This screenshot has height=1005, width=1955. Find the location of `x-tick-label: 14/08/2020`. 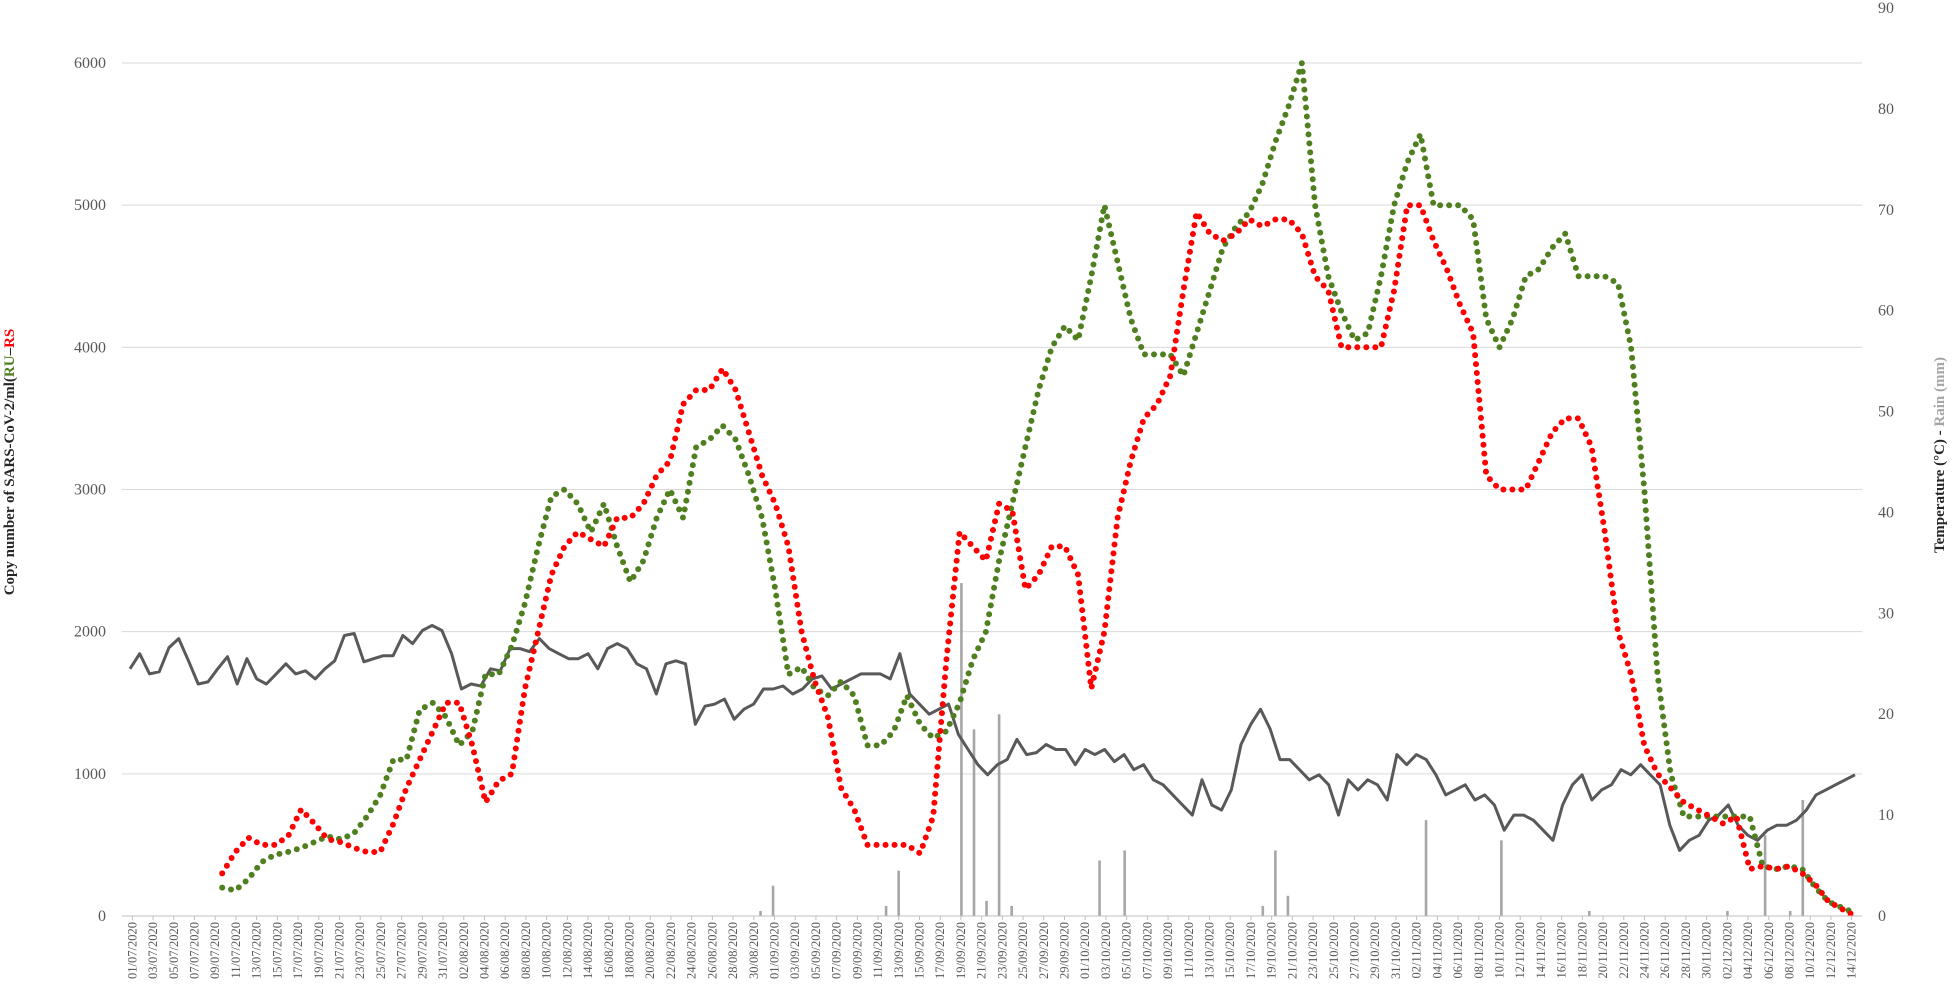

x-tick-label: 14/08/2020 is located at coordinates (588, 950).